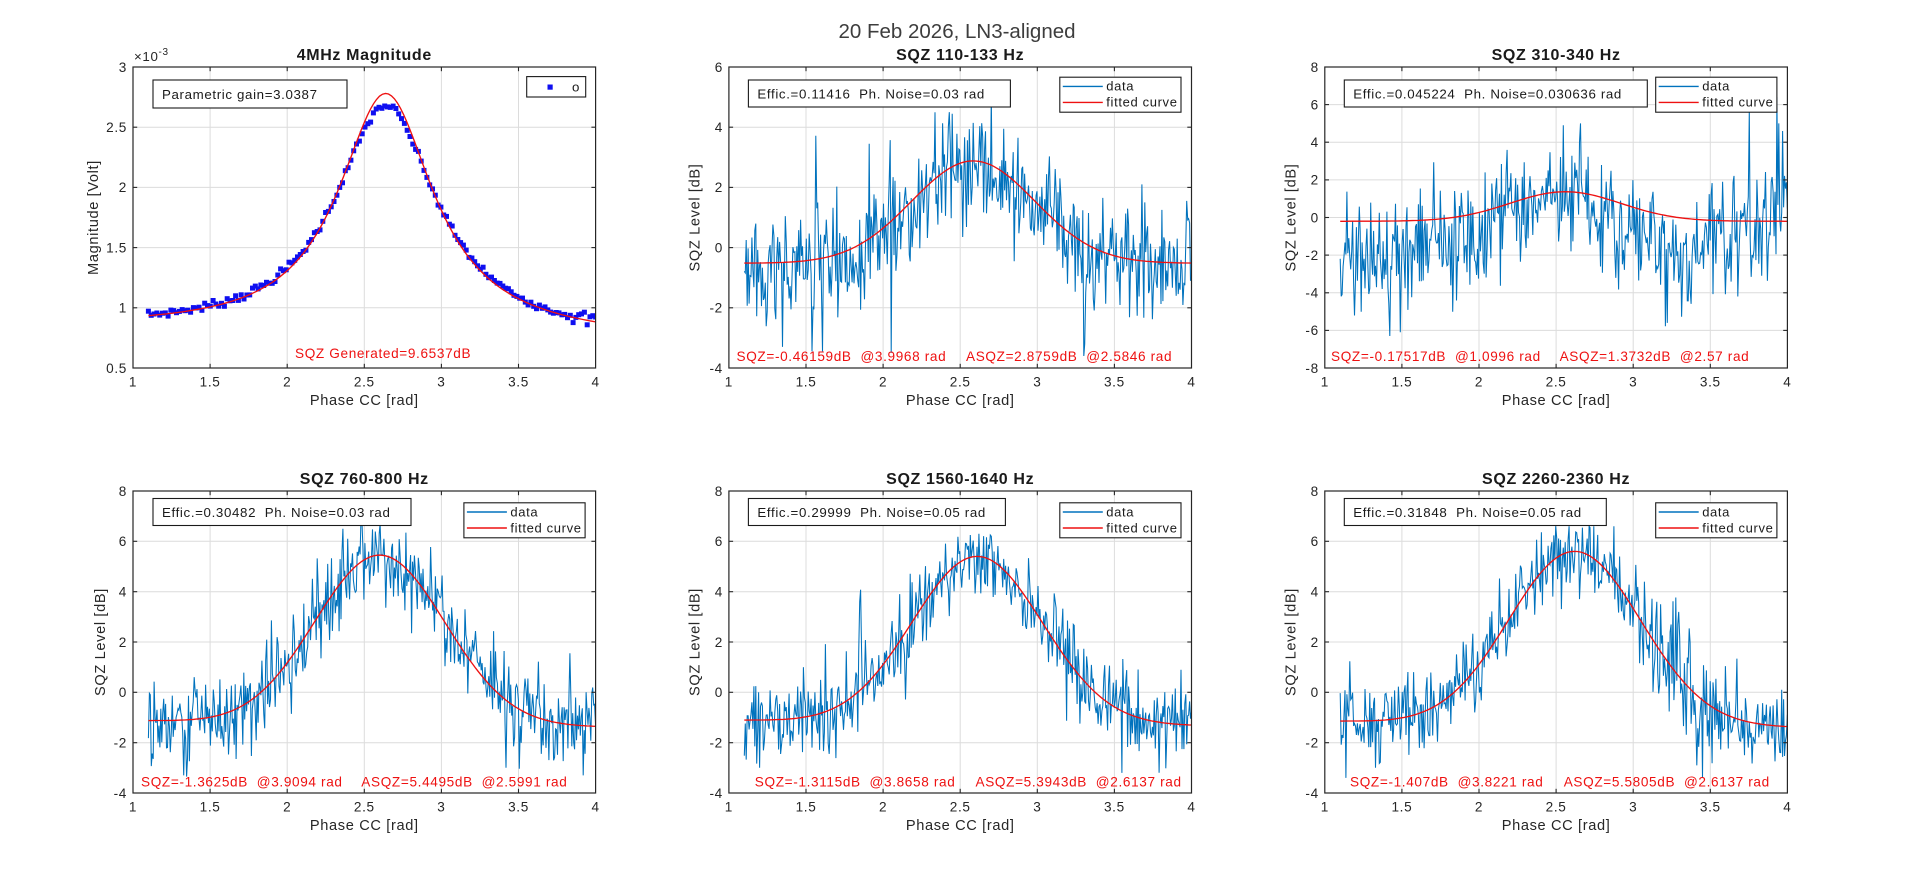  I want to click on svg-text: -6, so click(1311, 330).